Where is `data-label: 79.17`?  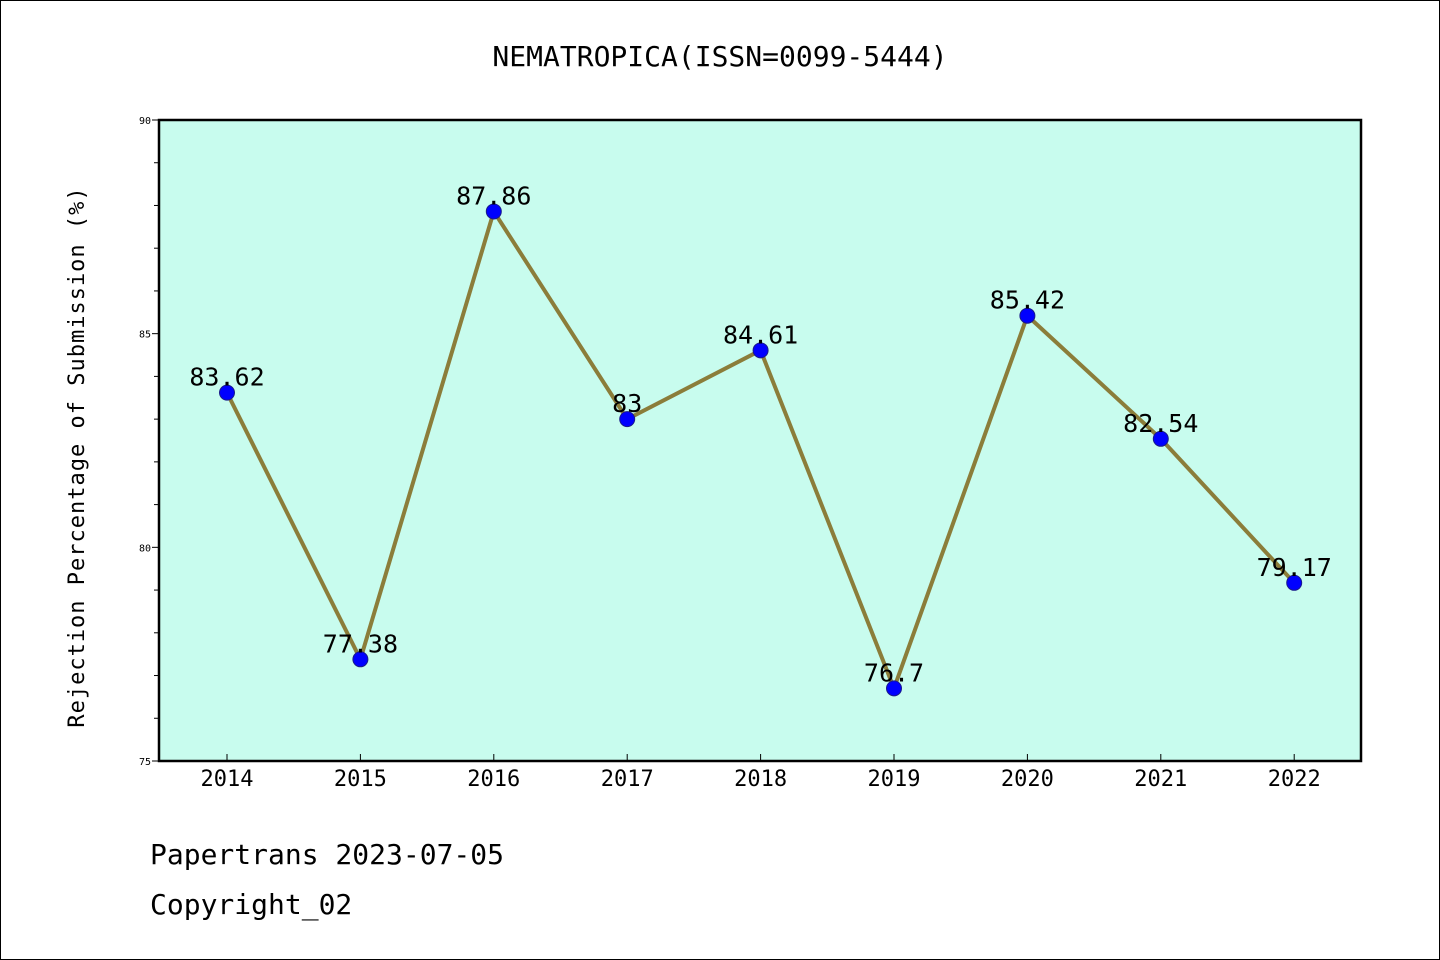 data-label: 79.17 is located at coordinates (1294, 567).